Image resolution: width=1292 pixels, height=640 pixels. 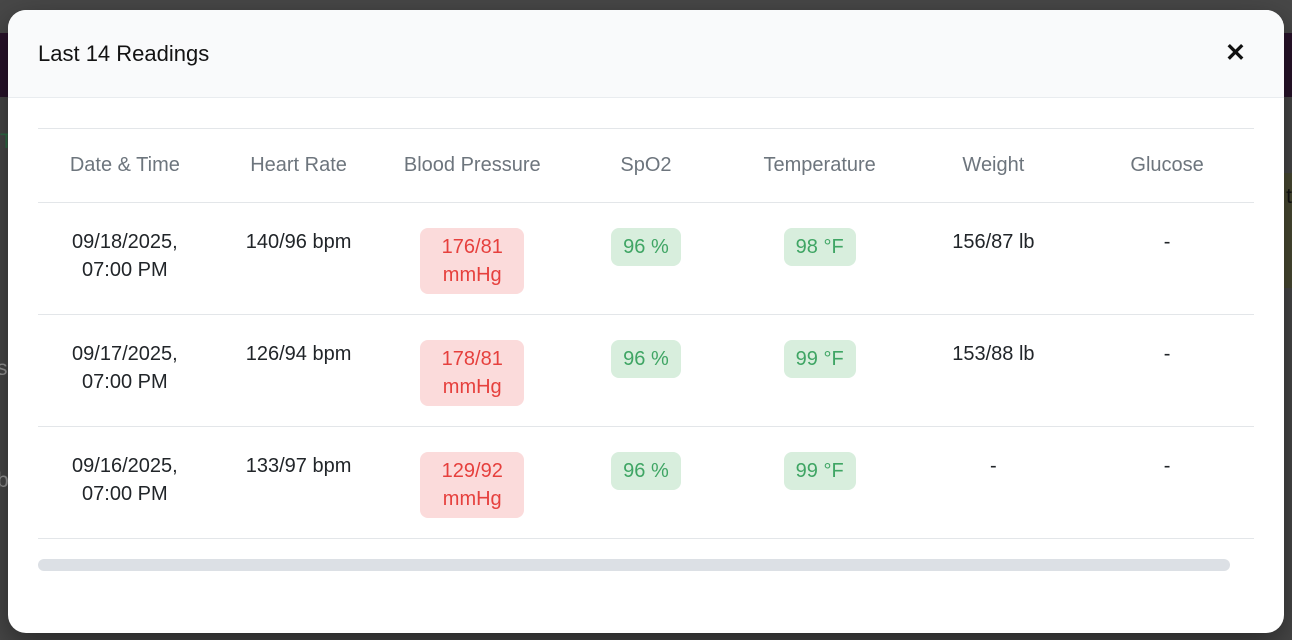 I want to click on cell-blood-pressure: 176/81 mmHg, so click(x=472, y=258).